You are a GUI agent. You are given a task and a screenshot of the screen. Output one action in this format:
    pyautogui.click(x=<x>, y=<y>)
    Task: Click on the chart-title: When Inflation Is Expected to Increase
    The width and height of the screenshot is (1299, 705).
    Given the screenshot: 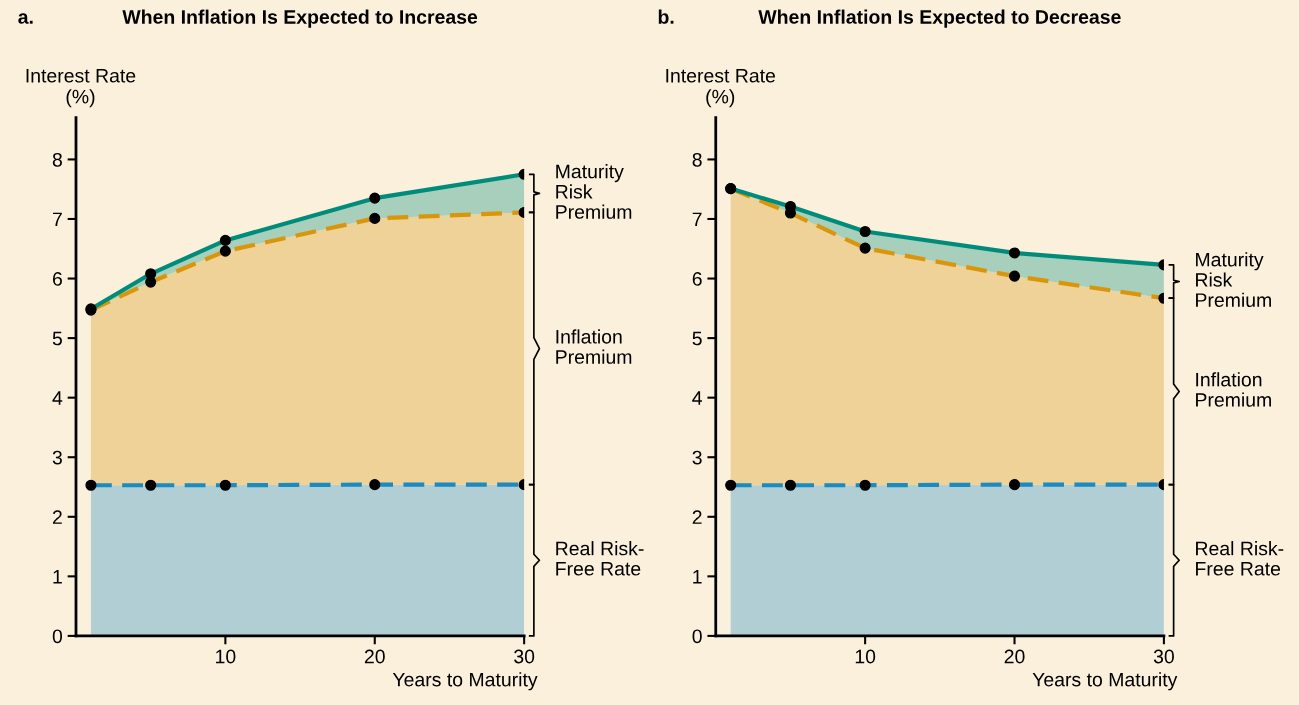 What is the action you would take?
    pyautogui.click(x=300, y=18)
    